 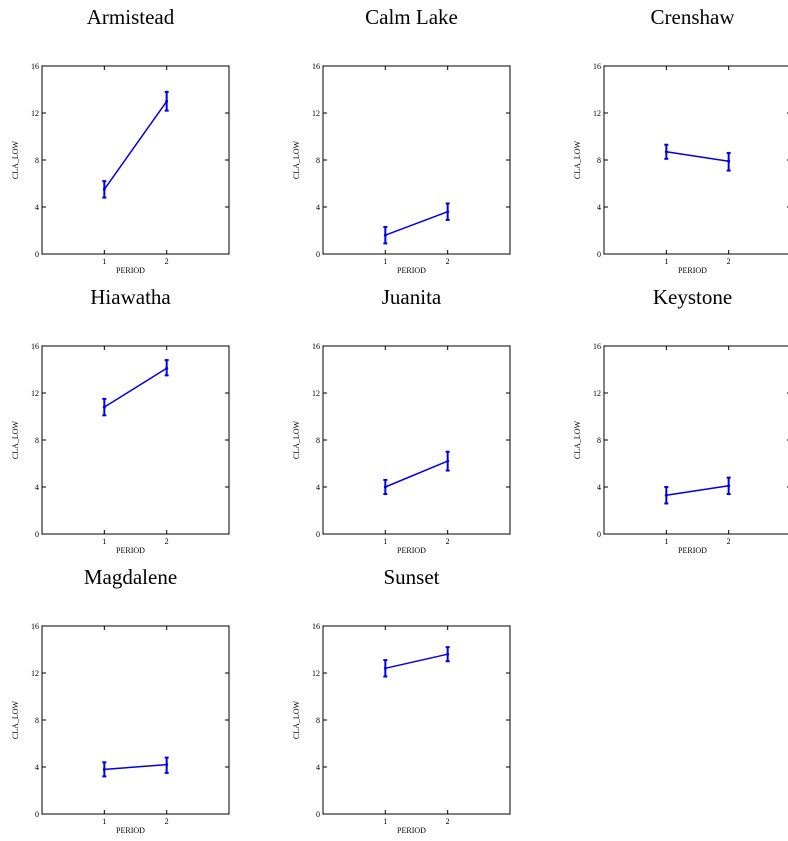 I want to click on panel-title: Juanita, so click(x=412, y=297).